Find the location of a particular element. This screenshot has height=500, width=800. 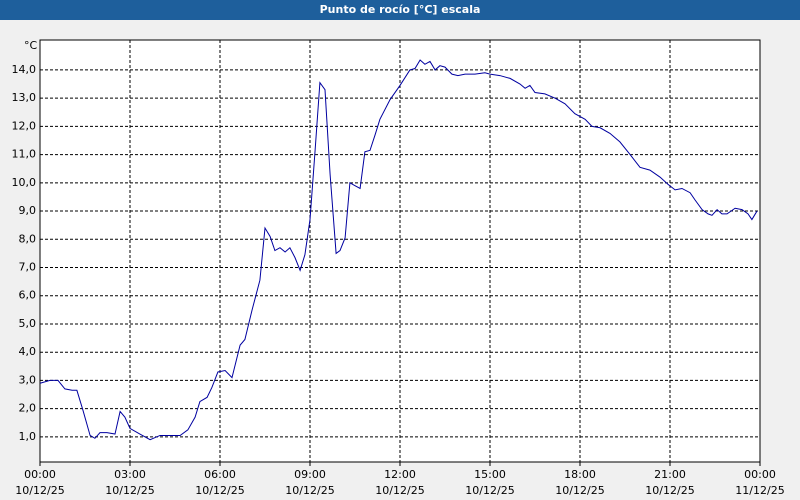

chart-title: Punto de rocío [°C] escala is located at coordinates (400, 9).